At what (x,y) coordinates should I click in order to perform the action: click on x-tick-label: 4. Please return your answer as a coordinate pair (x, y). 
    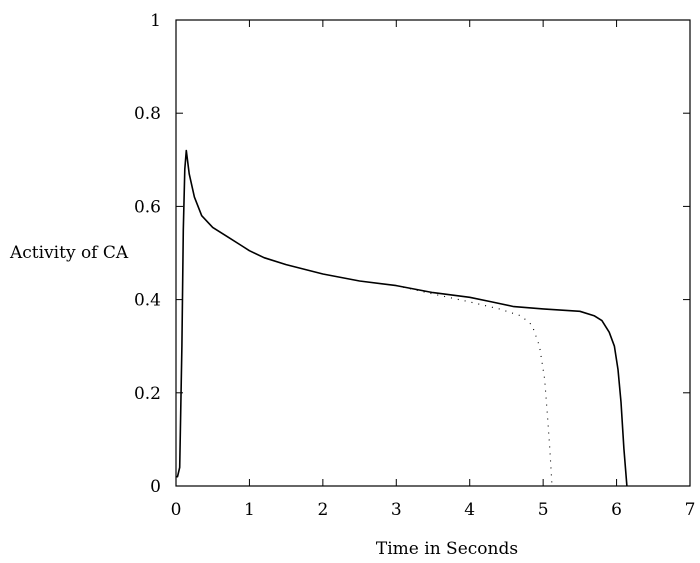
    Looking at the image, I should click on (469, 510).